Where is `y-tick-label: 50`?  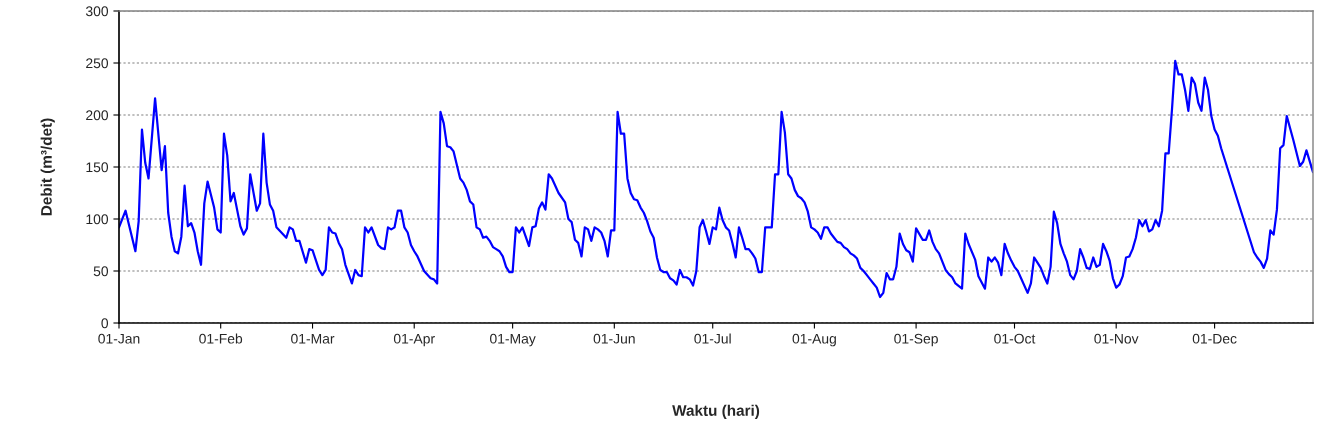 y-tick-label: 50 is located at coordinates (101, 271).